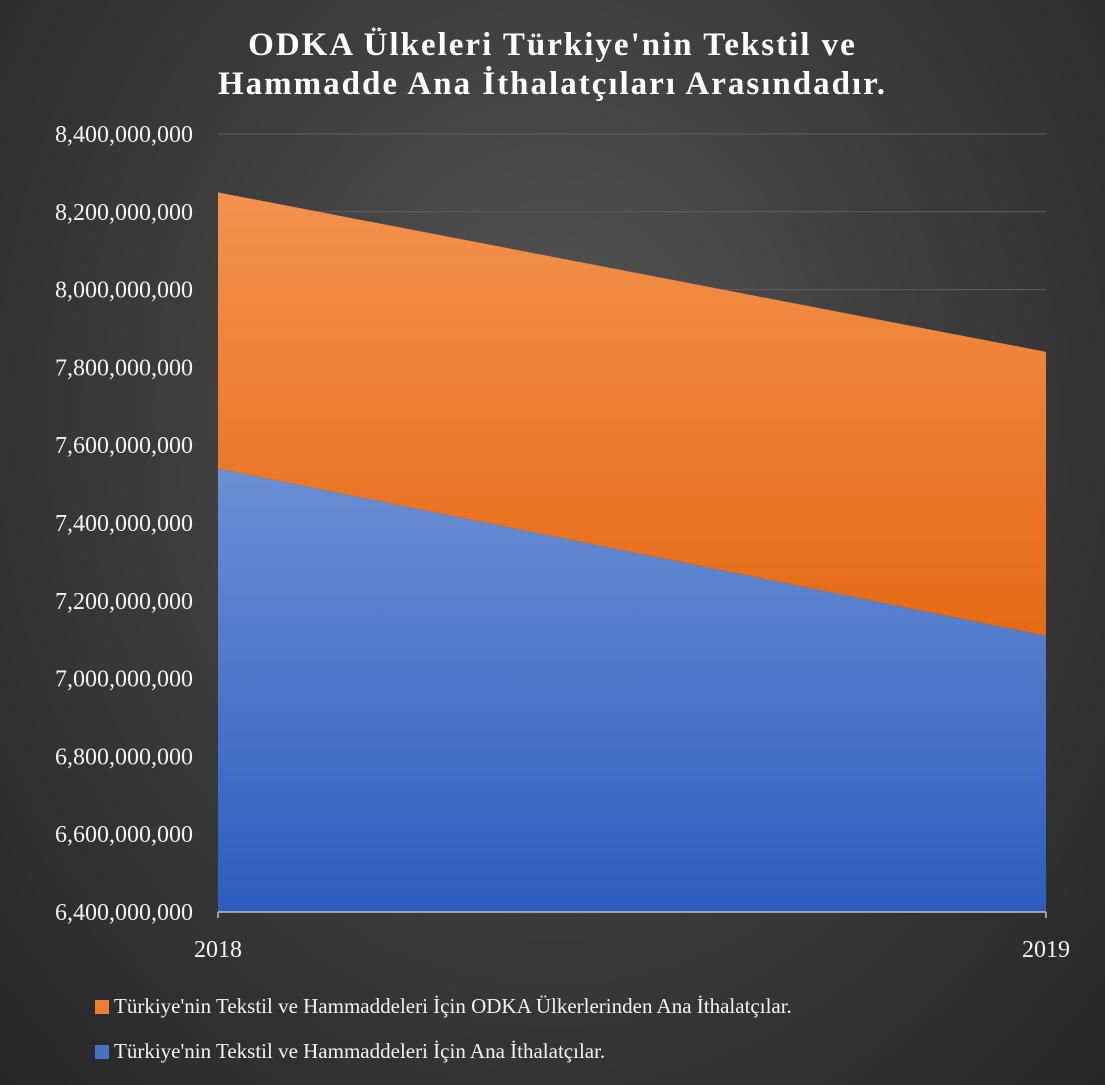 This screenshot has height=1085, width=1105. I want to click on x-axis, so click(632, 914).